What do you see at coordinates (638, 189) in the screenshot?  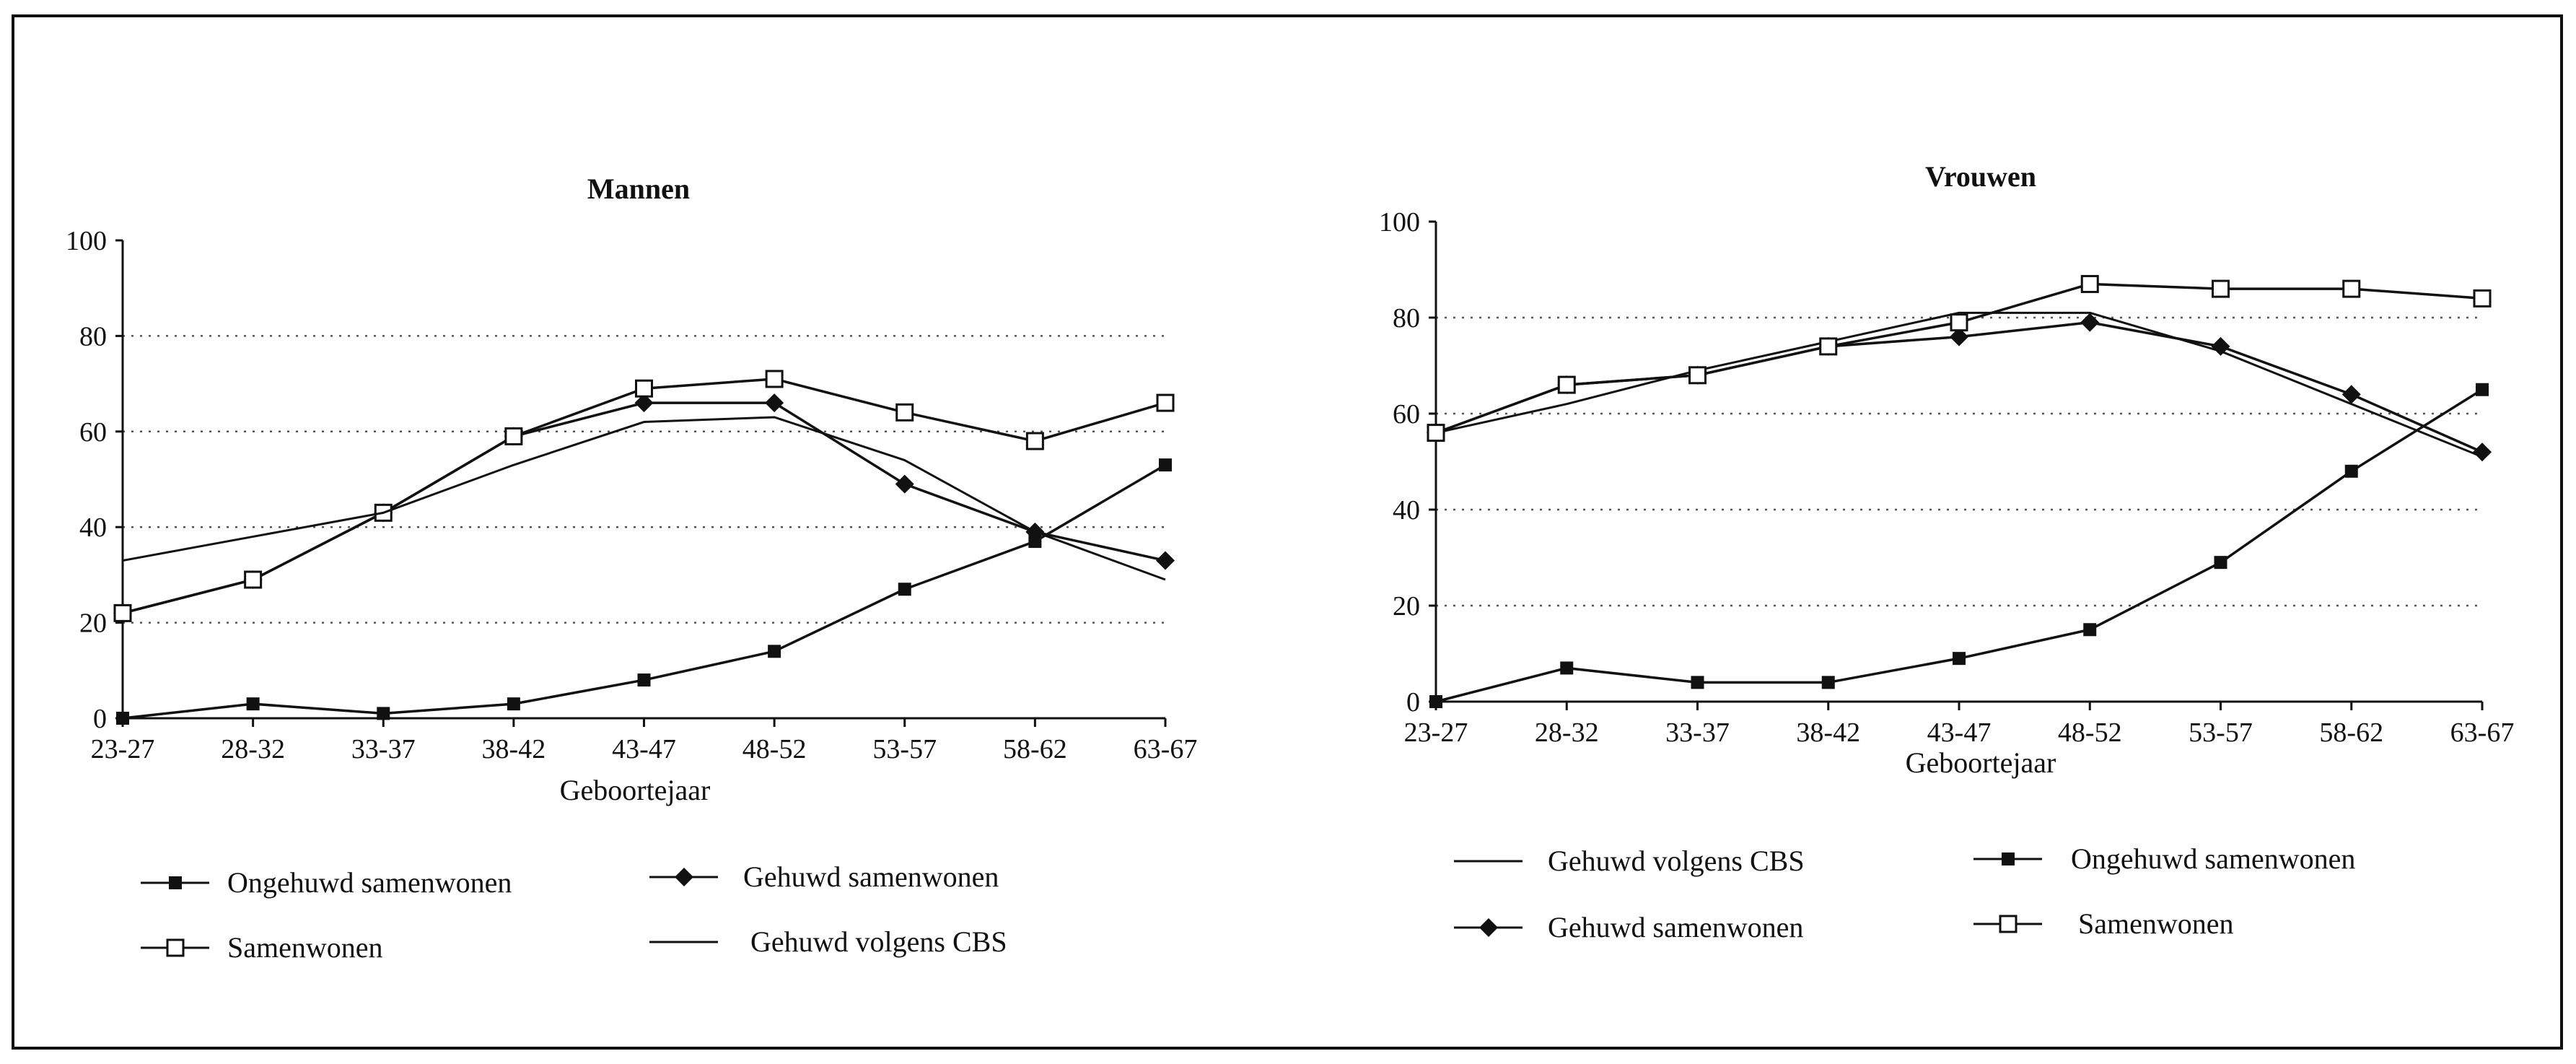 I see `chart-title: Mannen` at bounding box center [638, 189].